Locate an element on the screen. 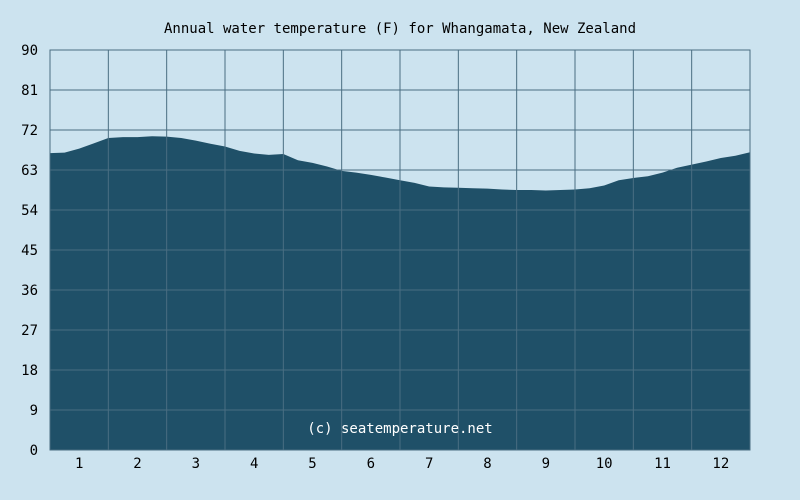 Image resolution: width=800 pixels, height=500 pixels. x-tick-label: 2 is located at coordinates (137, 464).